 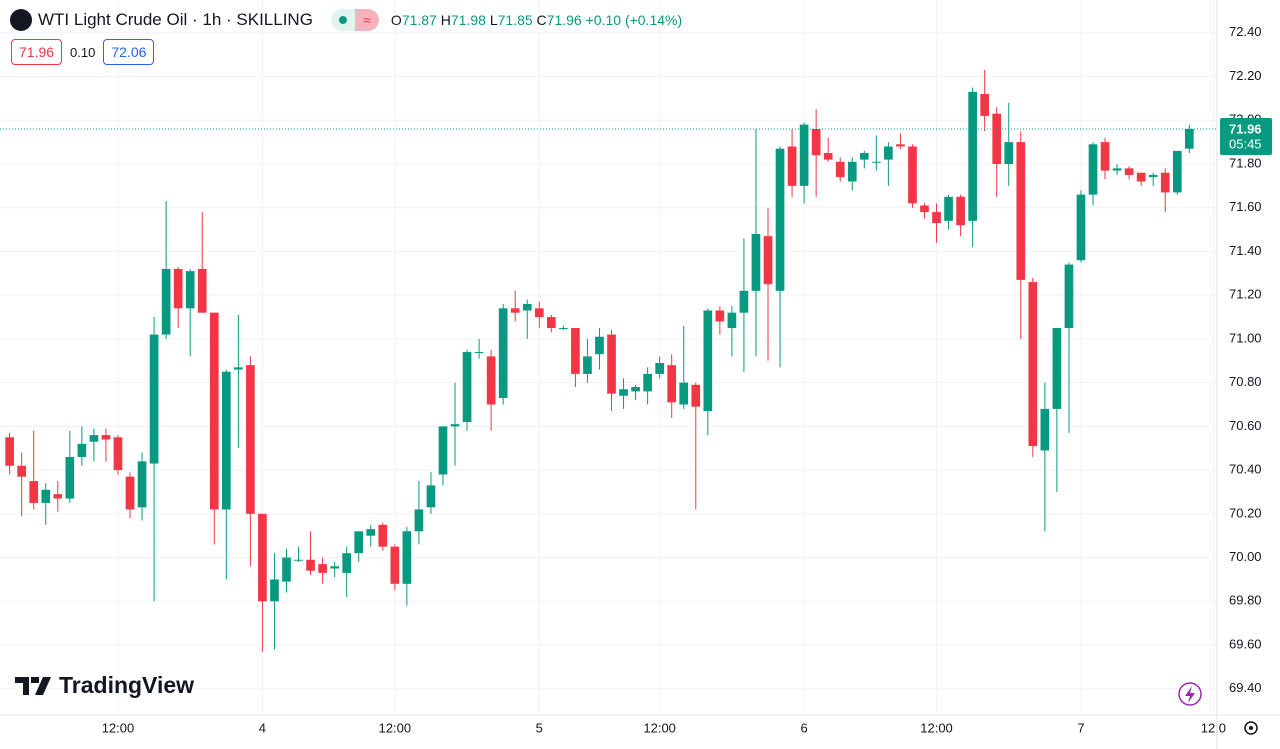 I want to click on y-tick-label: 72.40, so click(x=1245, y=31).